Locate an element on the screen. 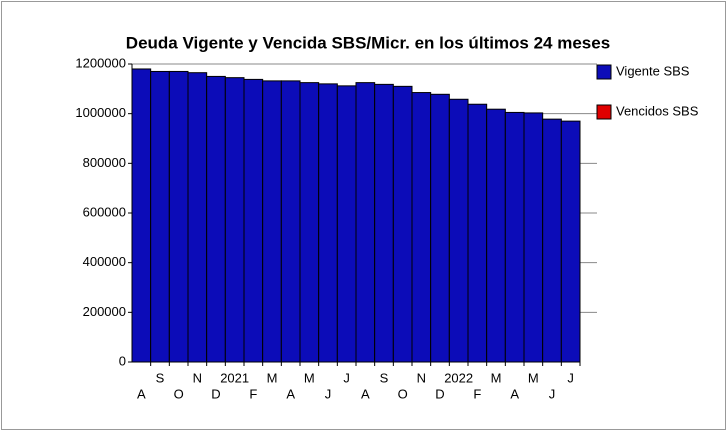 The image size is (727, 431). legend-label: Vencidos SBS is located at coordinates (657, 110).